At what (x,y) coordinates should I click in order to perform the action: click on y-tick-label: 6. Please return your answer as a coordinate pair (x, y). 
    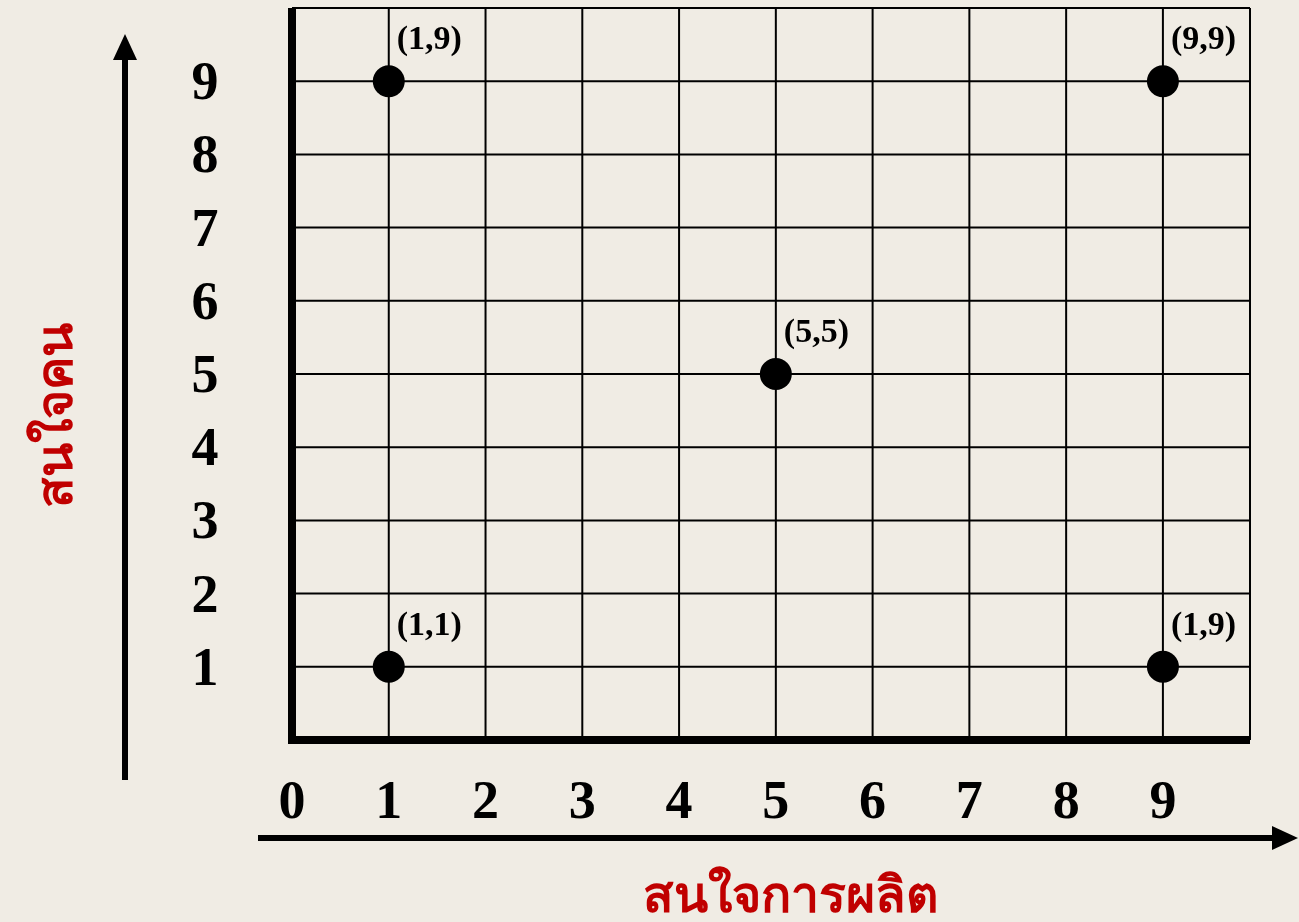
    Looking at the image, I should click on (205, 300).